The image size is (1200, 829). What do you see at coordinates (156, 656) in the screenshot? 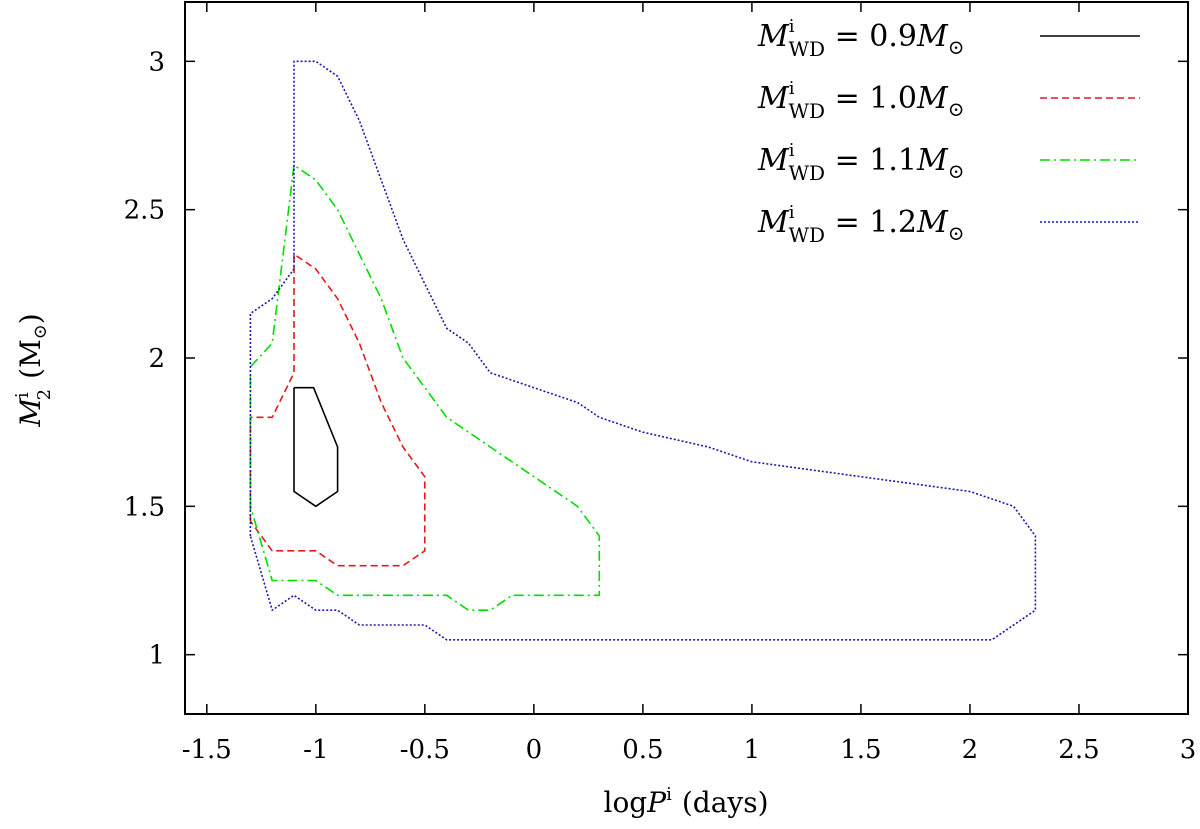
I see `y-tick-label: 1` at bounding box center [156, 656].